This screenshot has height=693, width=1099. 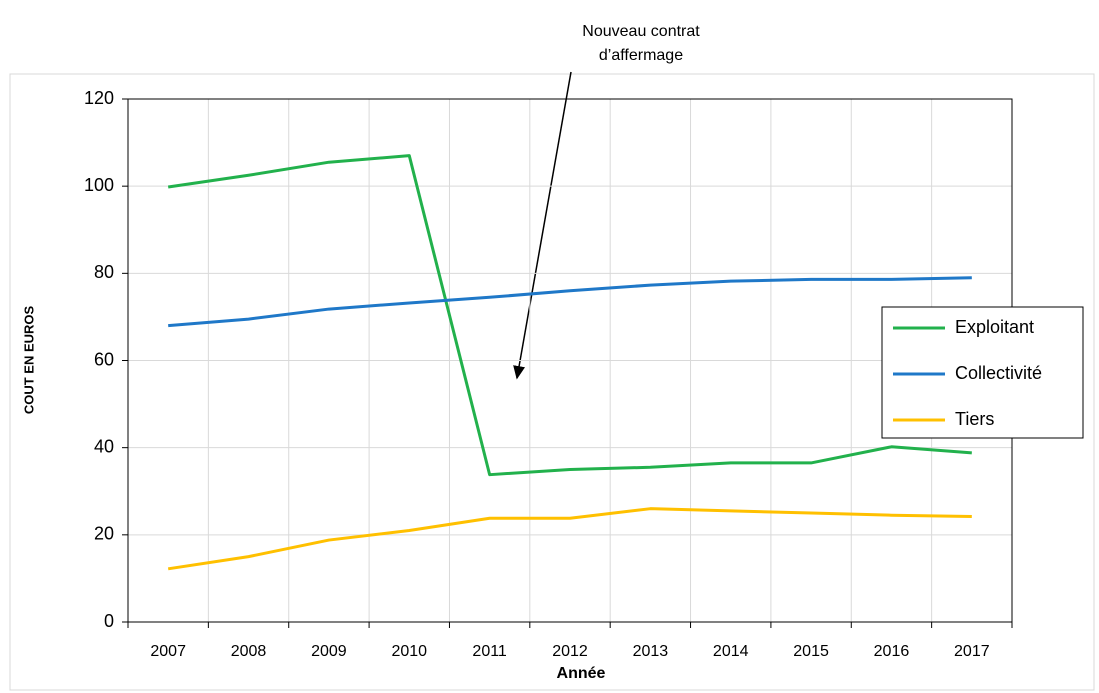 I want to click on y-tick-label: 20, so click(x=104, y=534).